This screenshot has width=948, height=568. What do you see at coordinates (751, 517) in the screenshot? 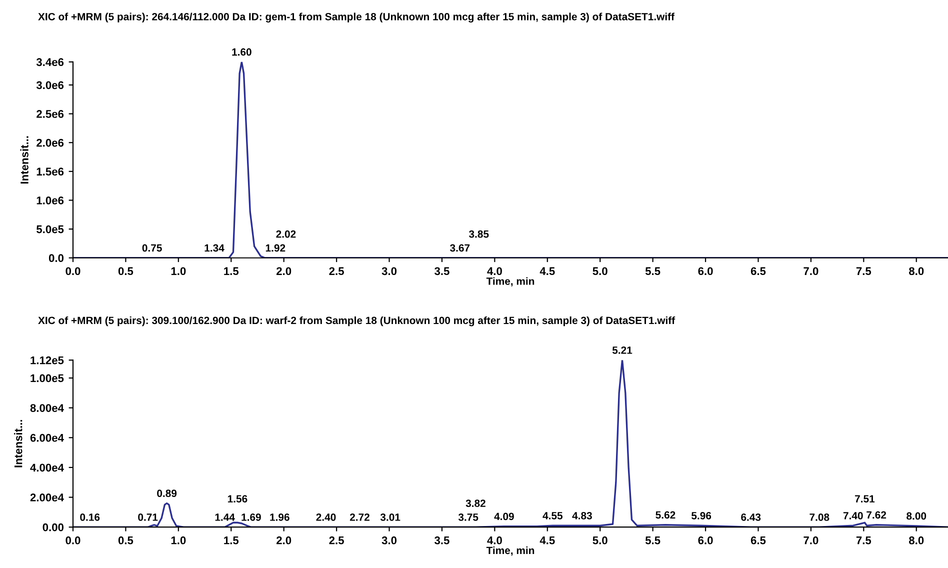
I see `annotation: 6.43` at bounding box center [751, 517].